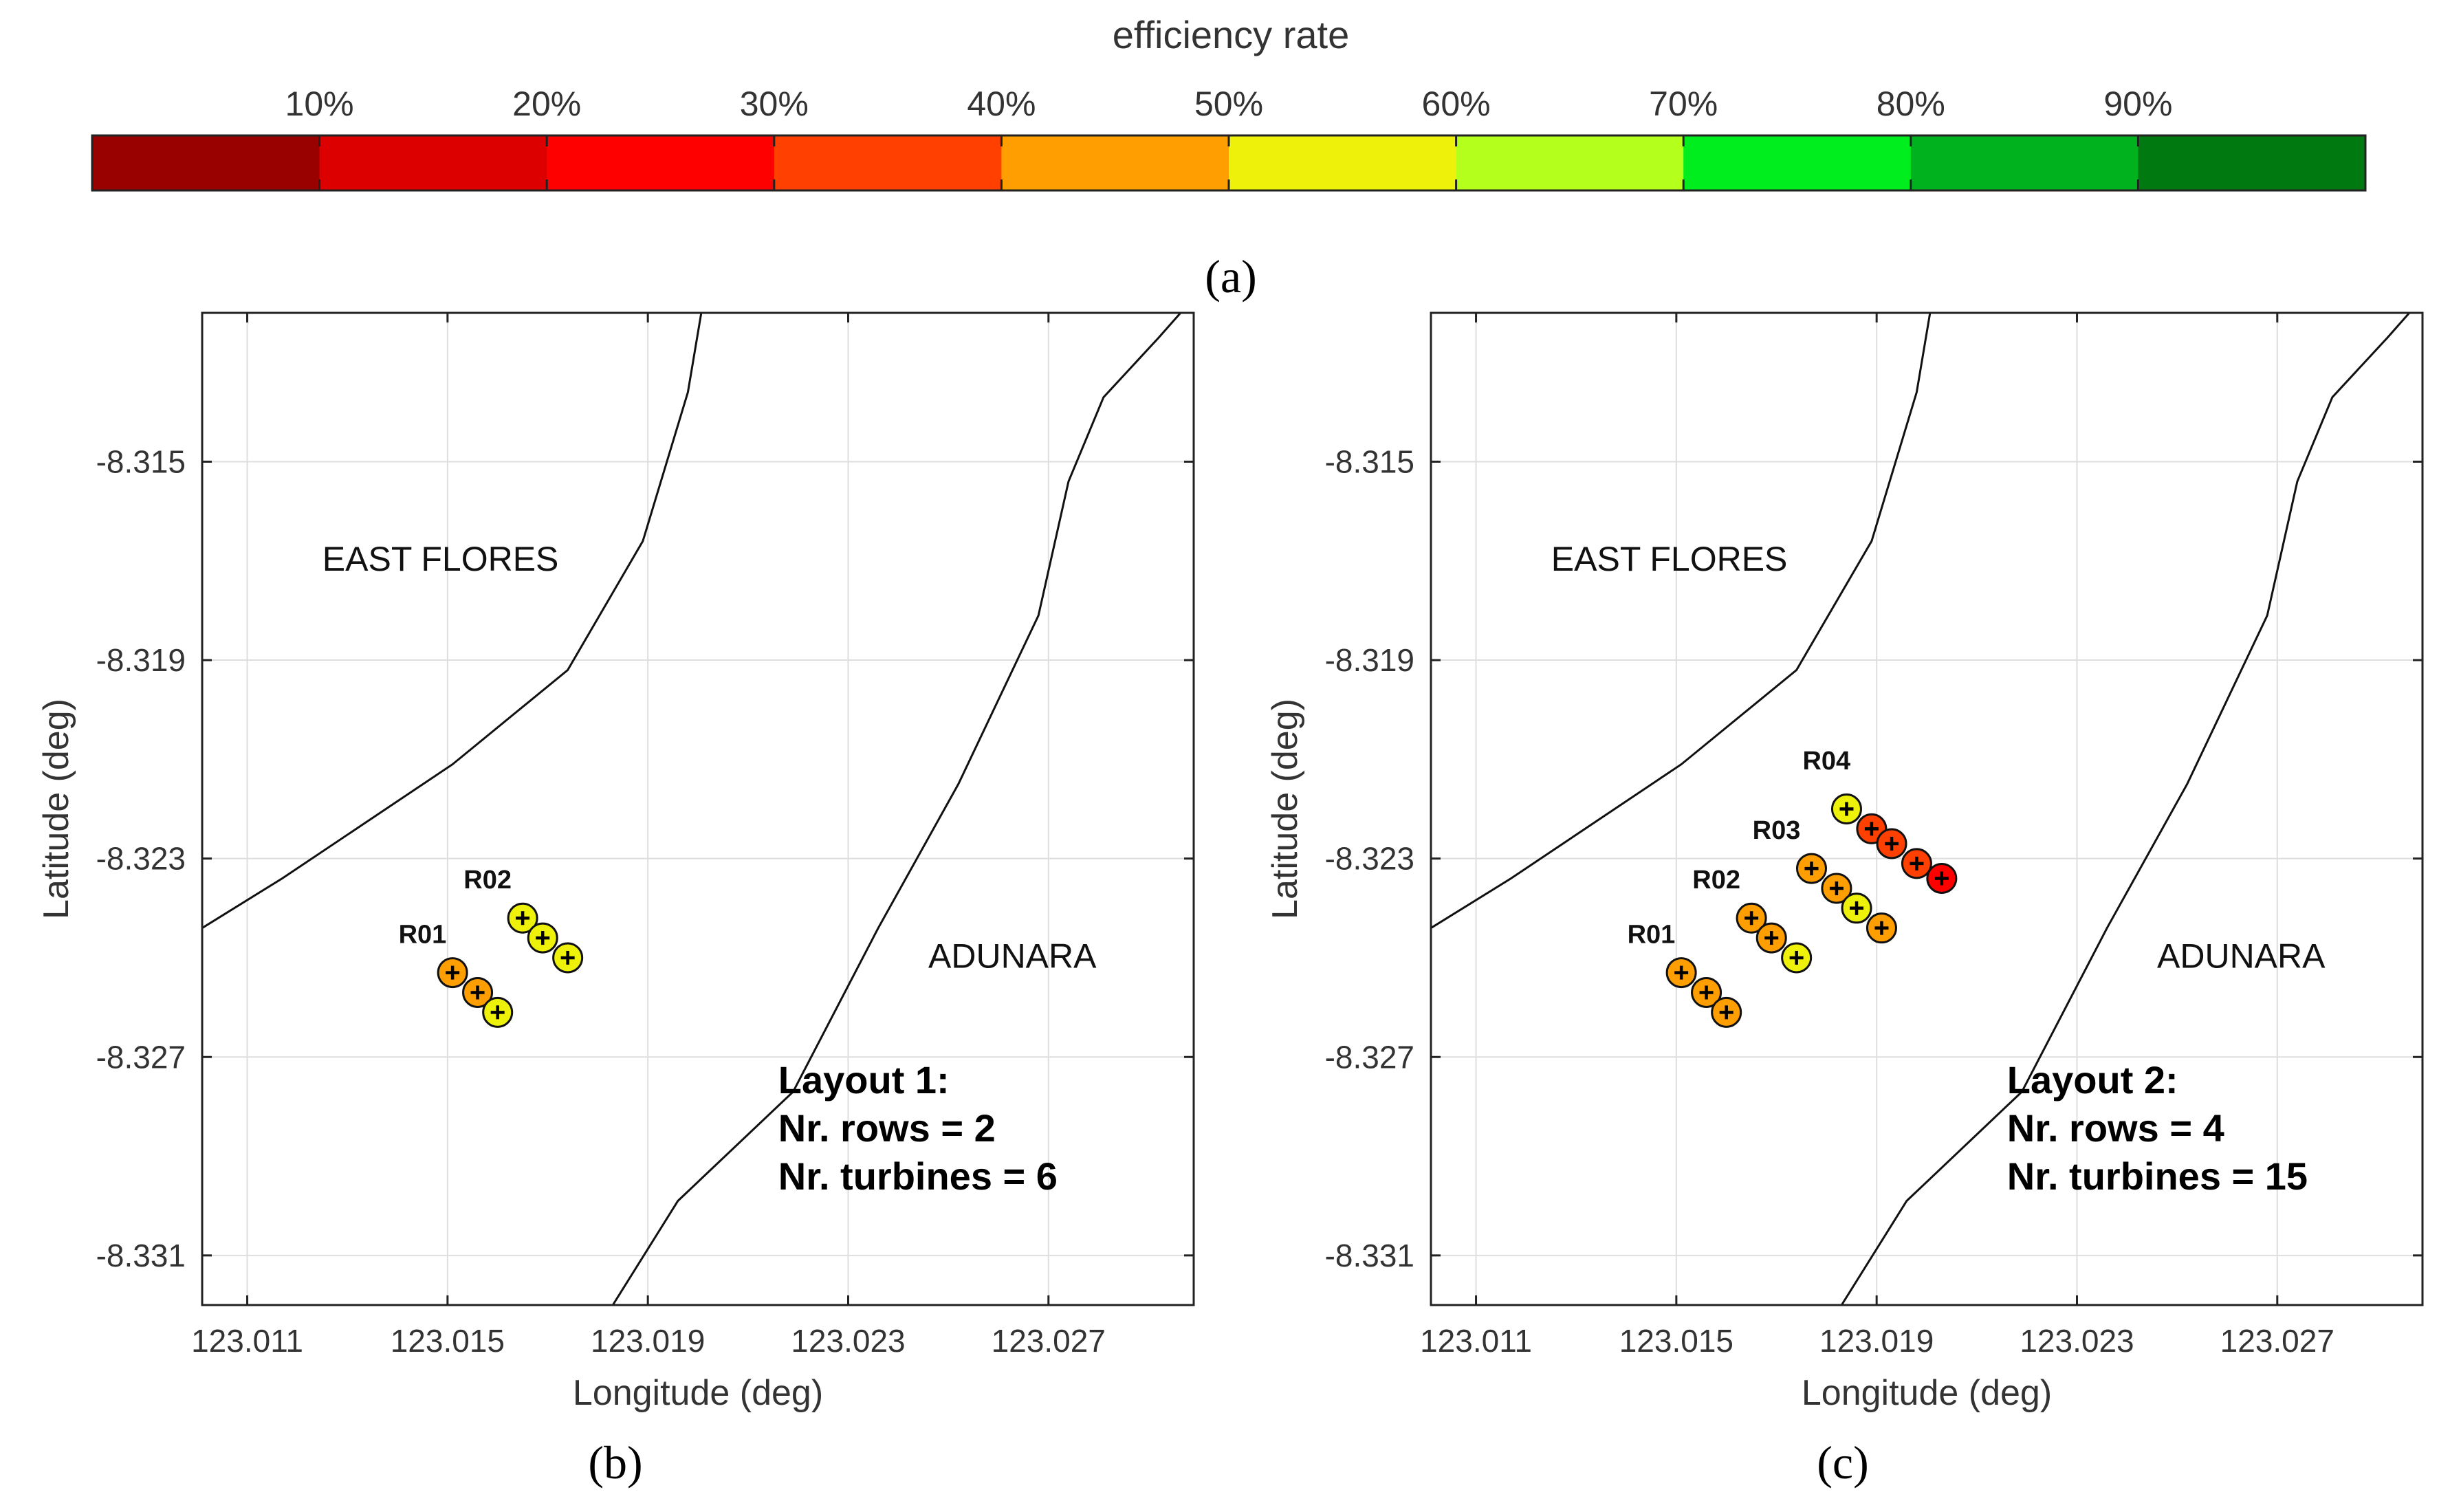 This screenshot has height=1512, width=2461. Describe the element at coordinates (887, 1128) in the screenshot. I see `layout-rows: Nr. rows = 2` at that location.